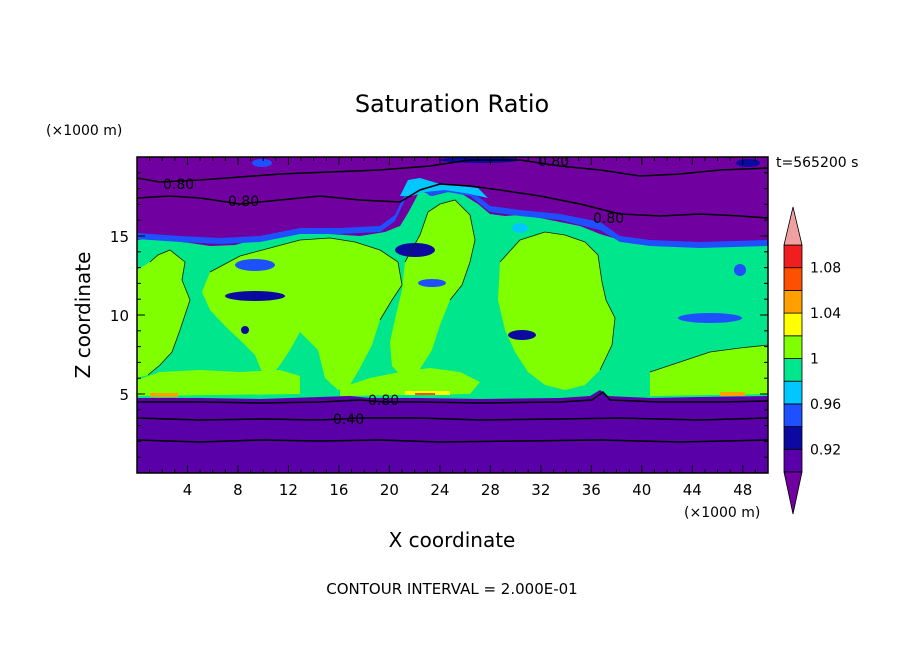  I want to click on moist-region-right, so click(556, 311).